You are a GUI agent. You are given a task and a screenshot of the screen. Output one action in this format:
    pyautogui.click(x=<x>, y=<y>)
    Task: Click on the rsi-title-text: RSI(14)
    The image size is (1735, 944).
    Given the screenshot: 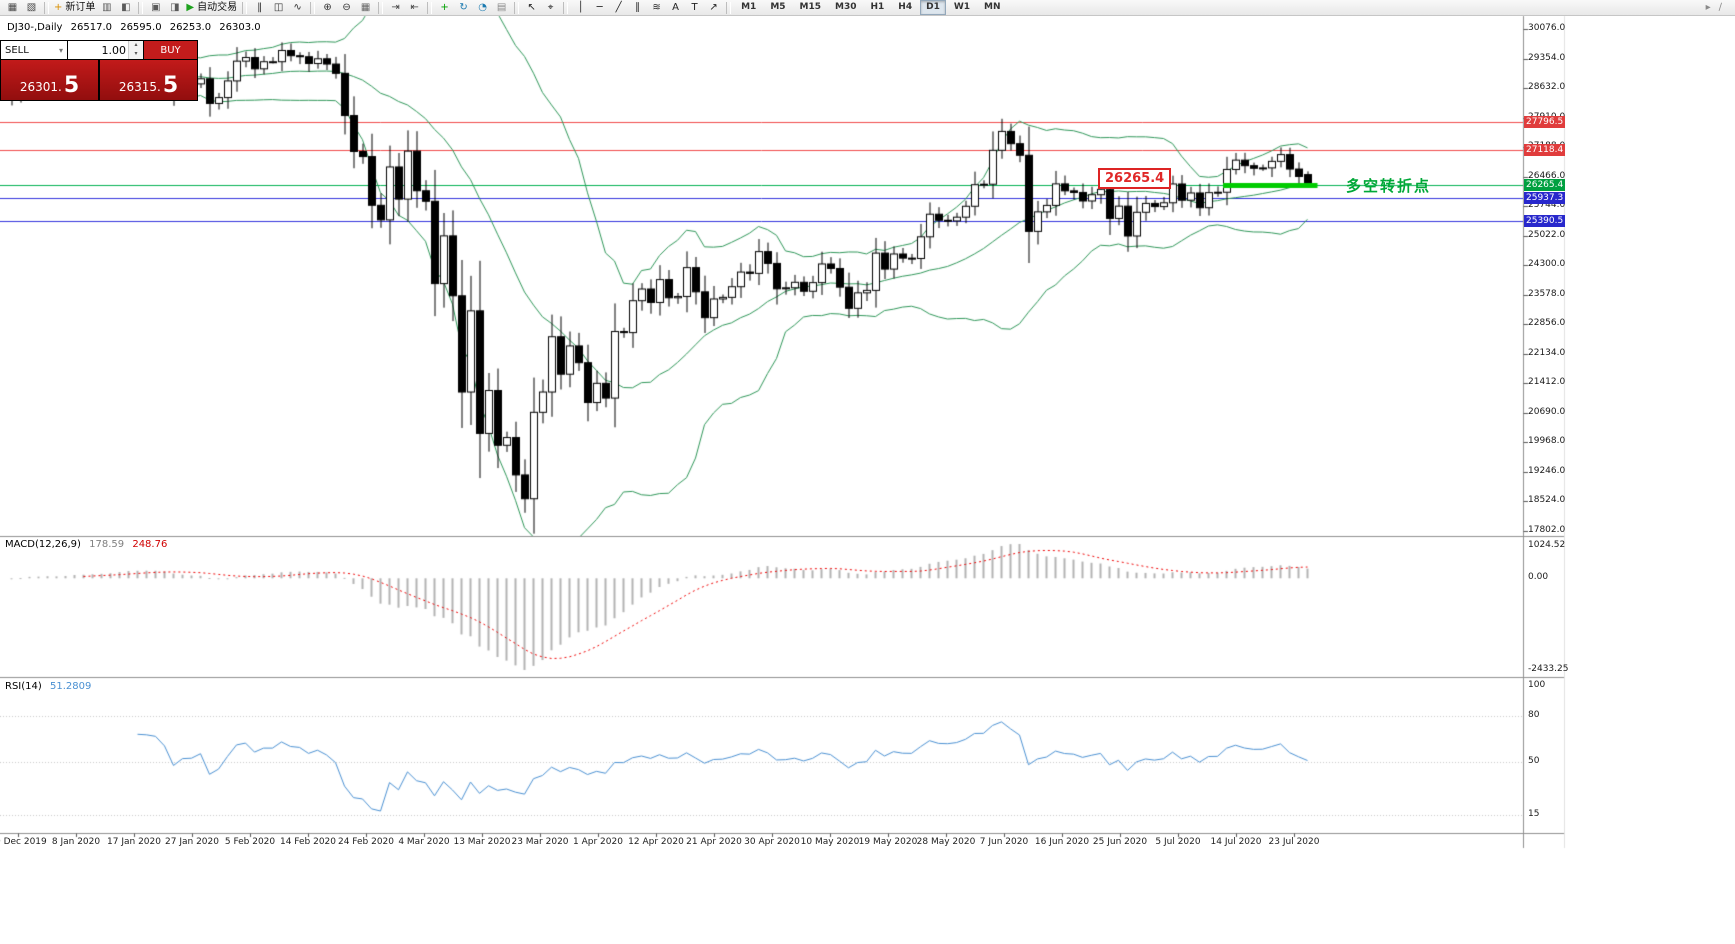 What is the action you would take?
    pyautogui.click(x=23, y=686)
    